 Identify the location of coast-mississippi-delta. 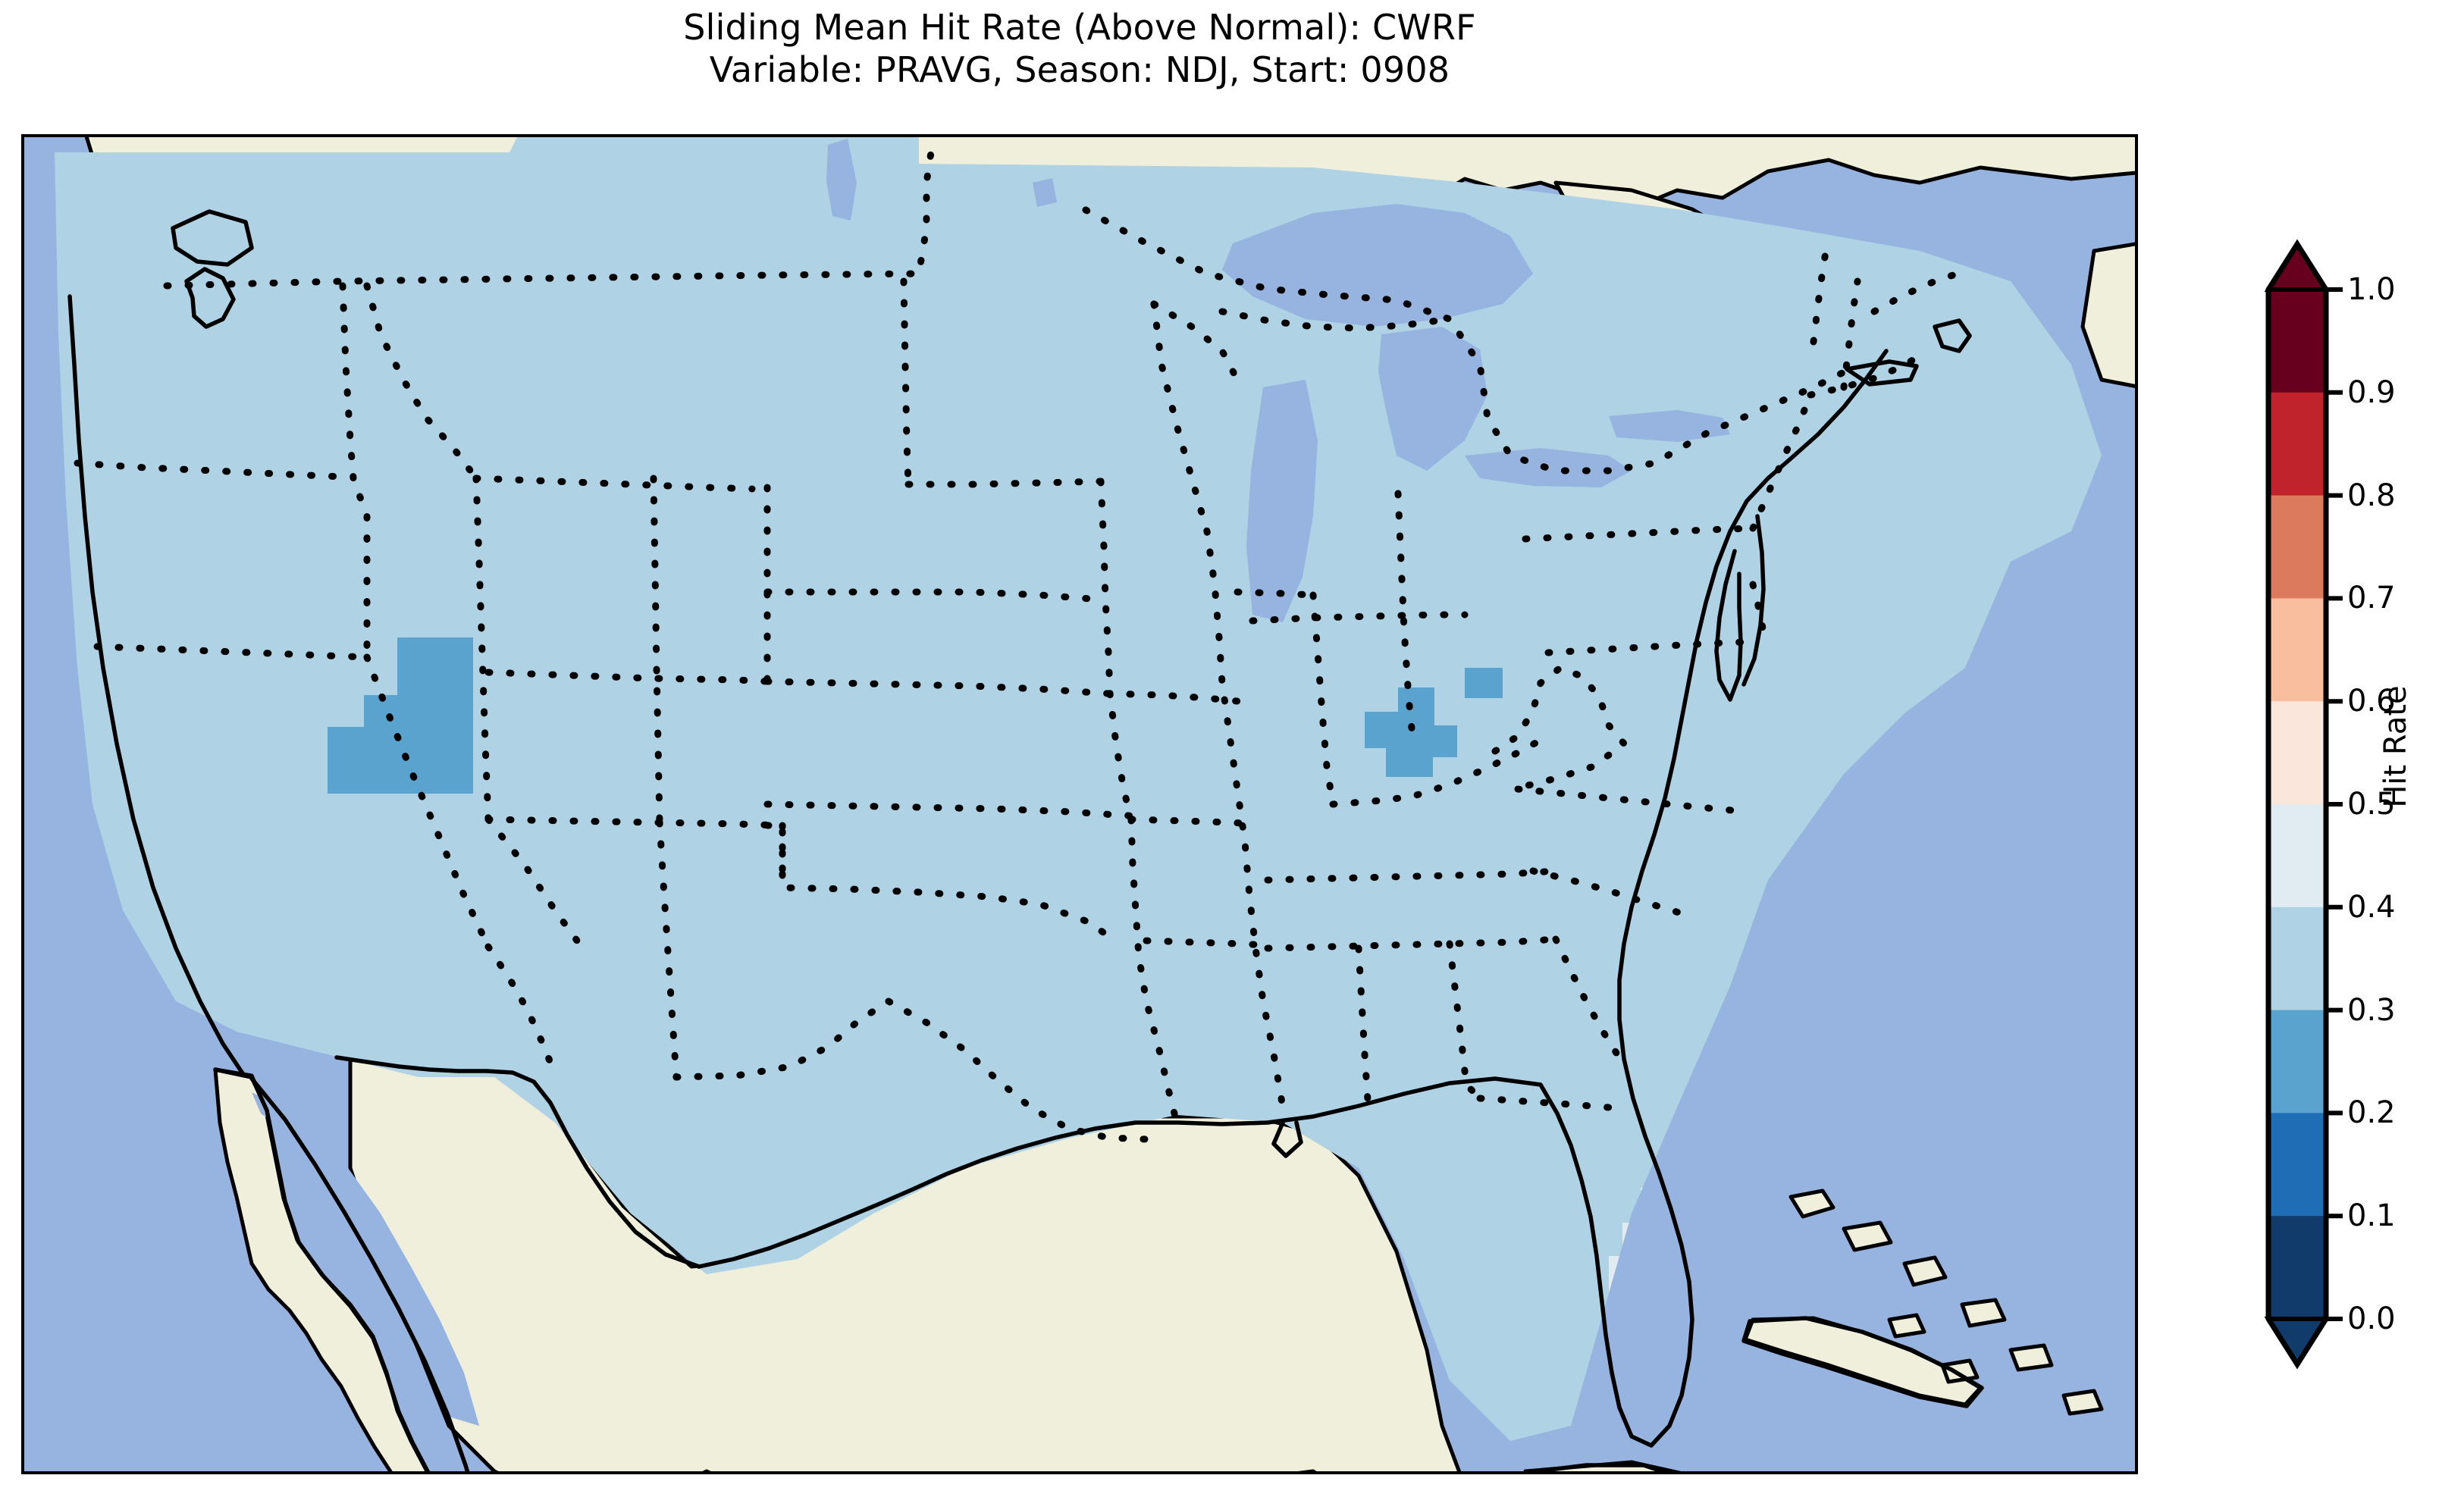
(1287, 1139).